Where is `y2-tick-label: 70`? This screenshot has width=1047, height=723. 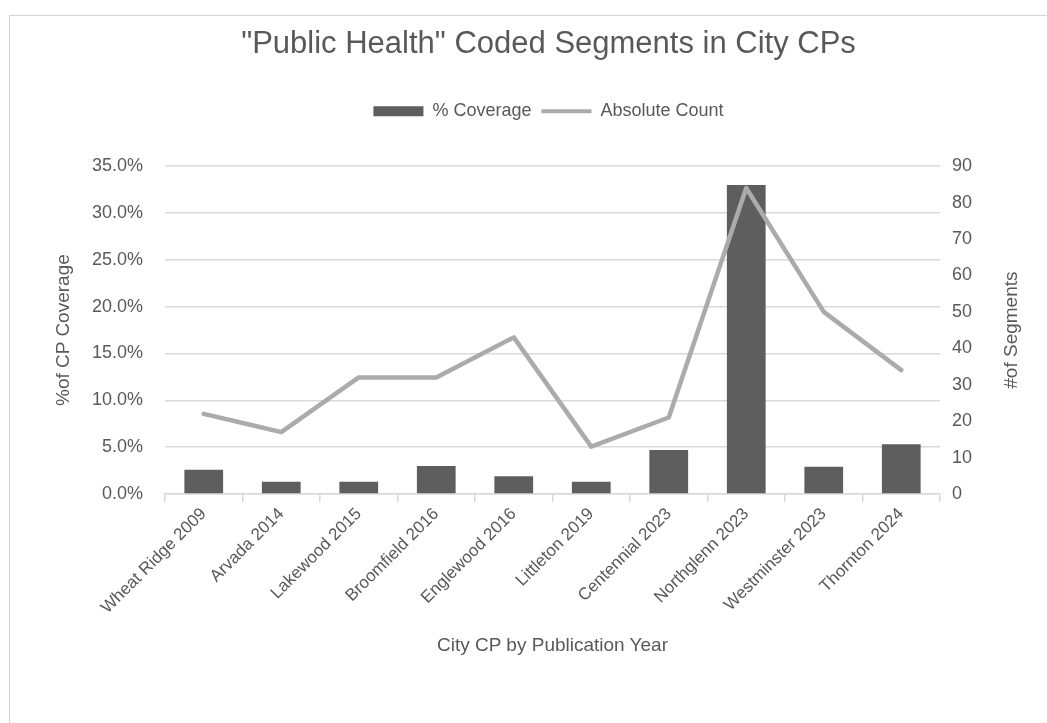 y2-tick-label: 70 is located at coordinates (962, 238).